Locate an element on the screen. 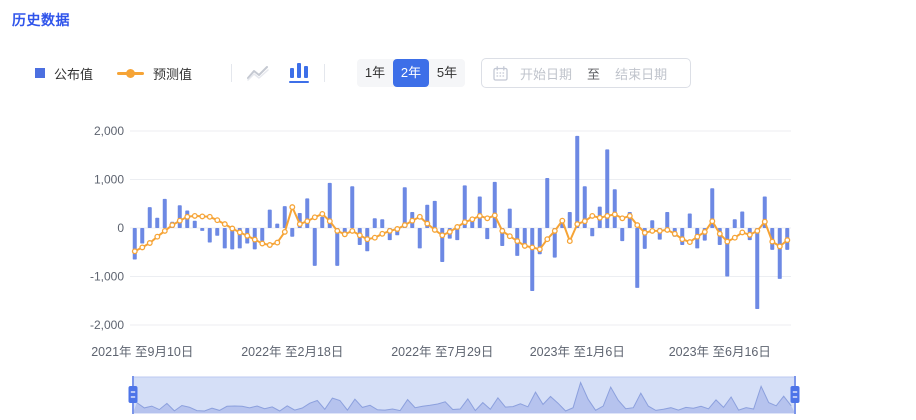 This screenshot has height=420, width=916. legend-item-published: 公布值 is located at coordinates (64, 73).